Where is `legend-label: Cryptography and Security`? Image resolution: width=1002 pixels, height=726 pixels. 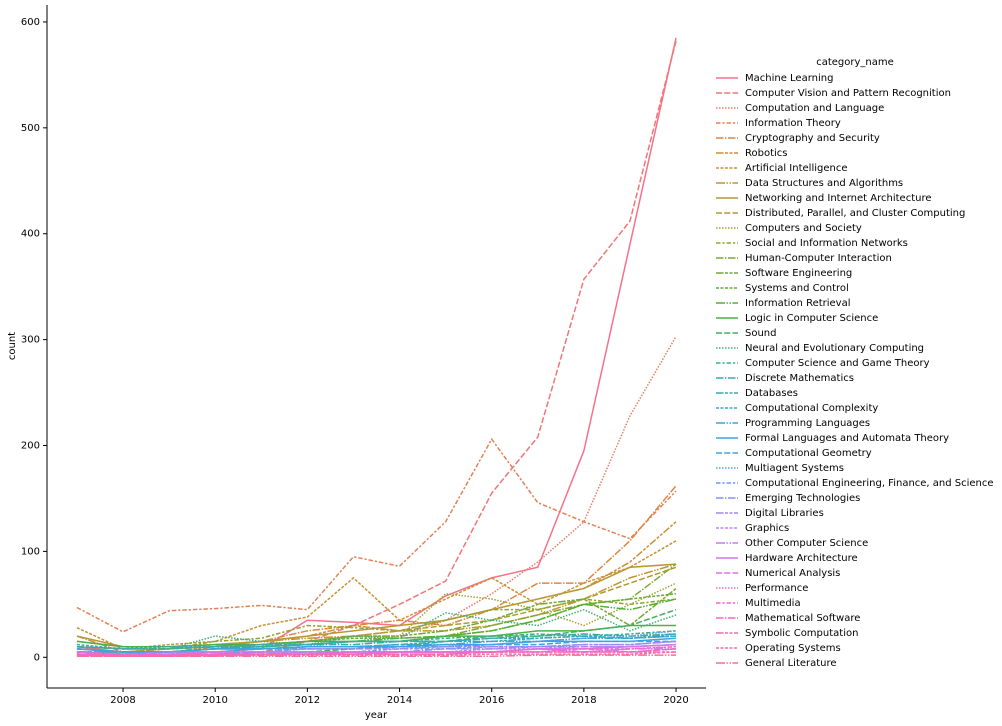
legend-label: Cryptography and Security is located at coordinates (812, 138).